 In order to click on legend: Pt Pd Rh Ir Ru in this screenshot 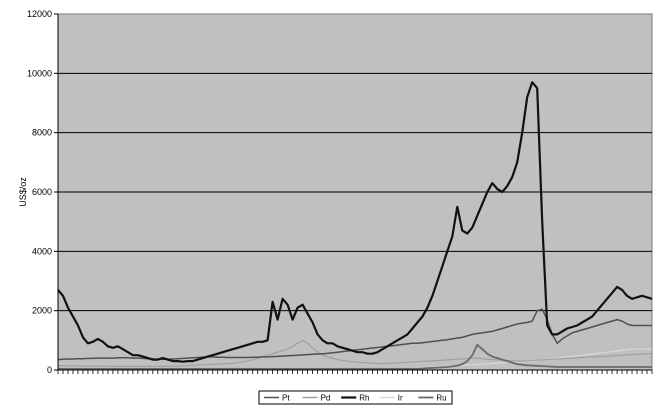, I will do `click(355, 397)`.